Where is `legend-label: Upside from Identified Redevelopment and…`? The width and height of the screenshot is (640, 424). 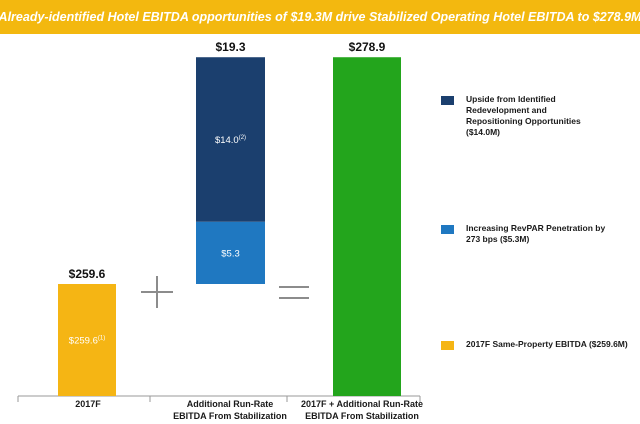 legend-label: Upside from Identified Redevelopment and… is located at coordinates (523, 115).